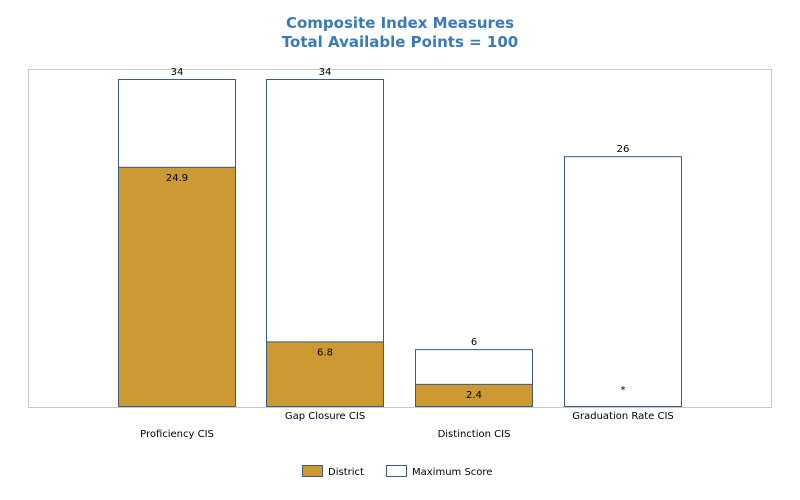 The height and width of the screenshot is (500, 800). Describe the element at coordinates (346, 472) in the screenshot. I see `legend-label: District` at that location.